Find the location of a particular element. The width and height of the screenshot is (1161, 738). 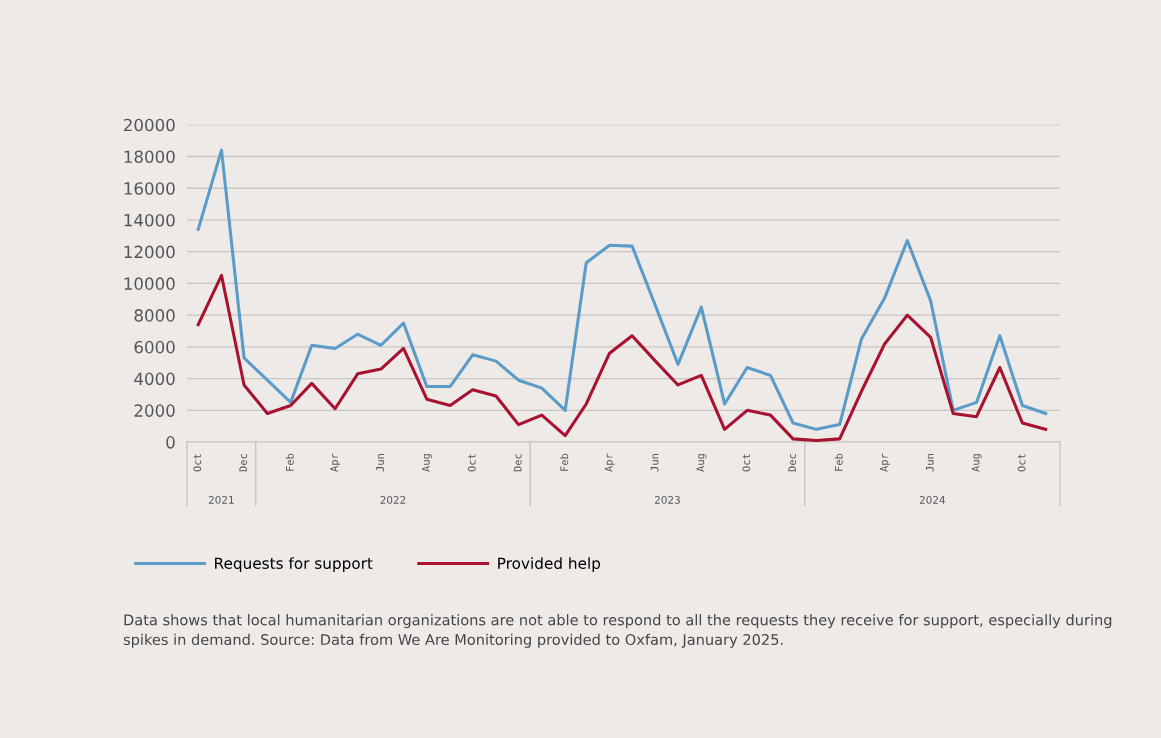

text: 2023 is located at coordinates (667, 499).